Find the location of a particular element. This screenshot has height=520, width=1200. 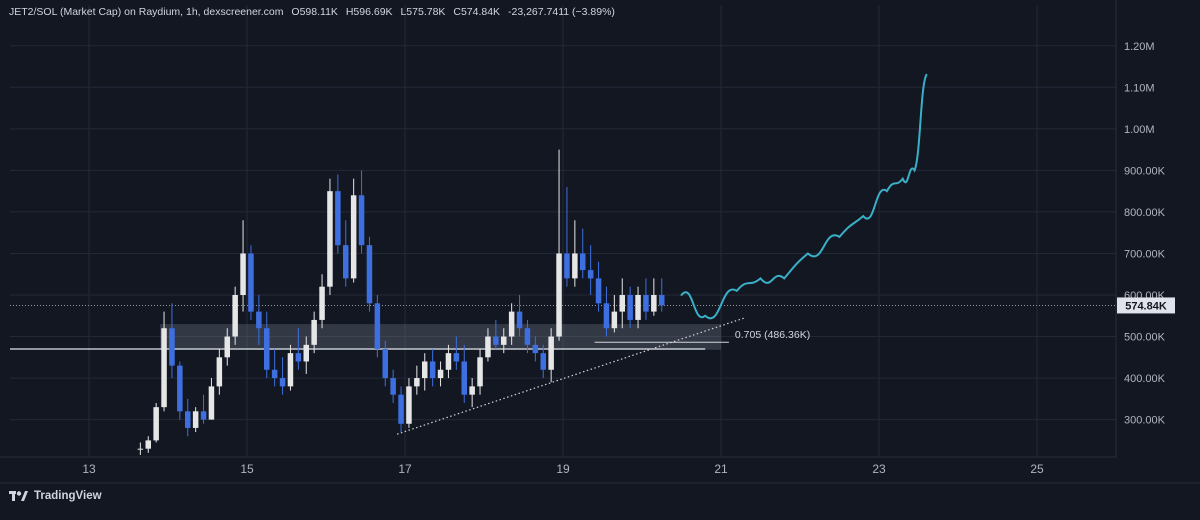

close-value: C574.84K is located at coordinates (477, 12).